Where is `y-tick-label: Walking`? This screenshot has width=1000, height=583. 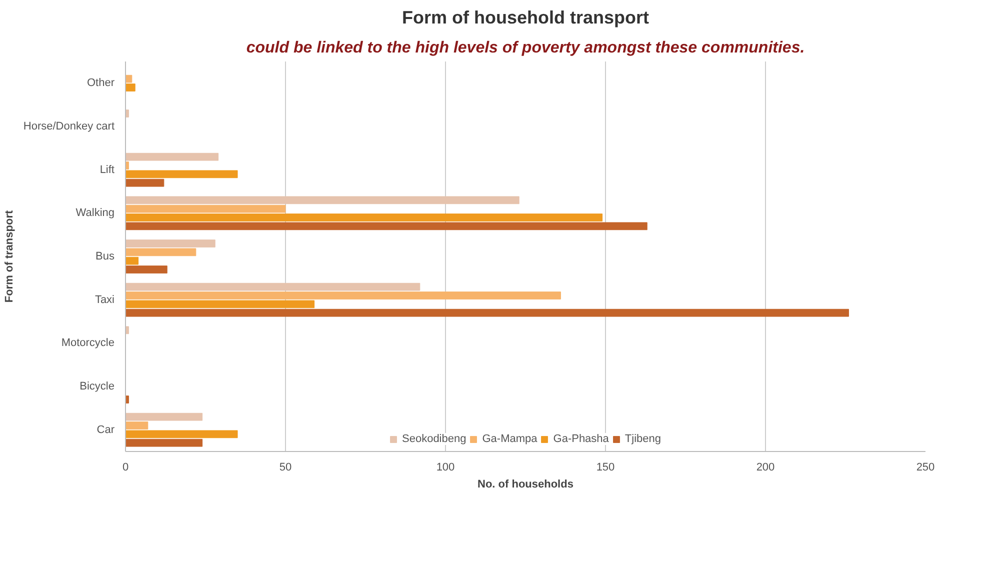
y-tick-label: Walking is located at coordinates (95, 213).